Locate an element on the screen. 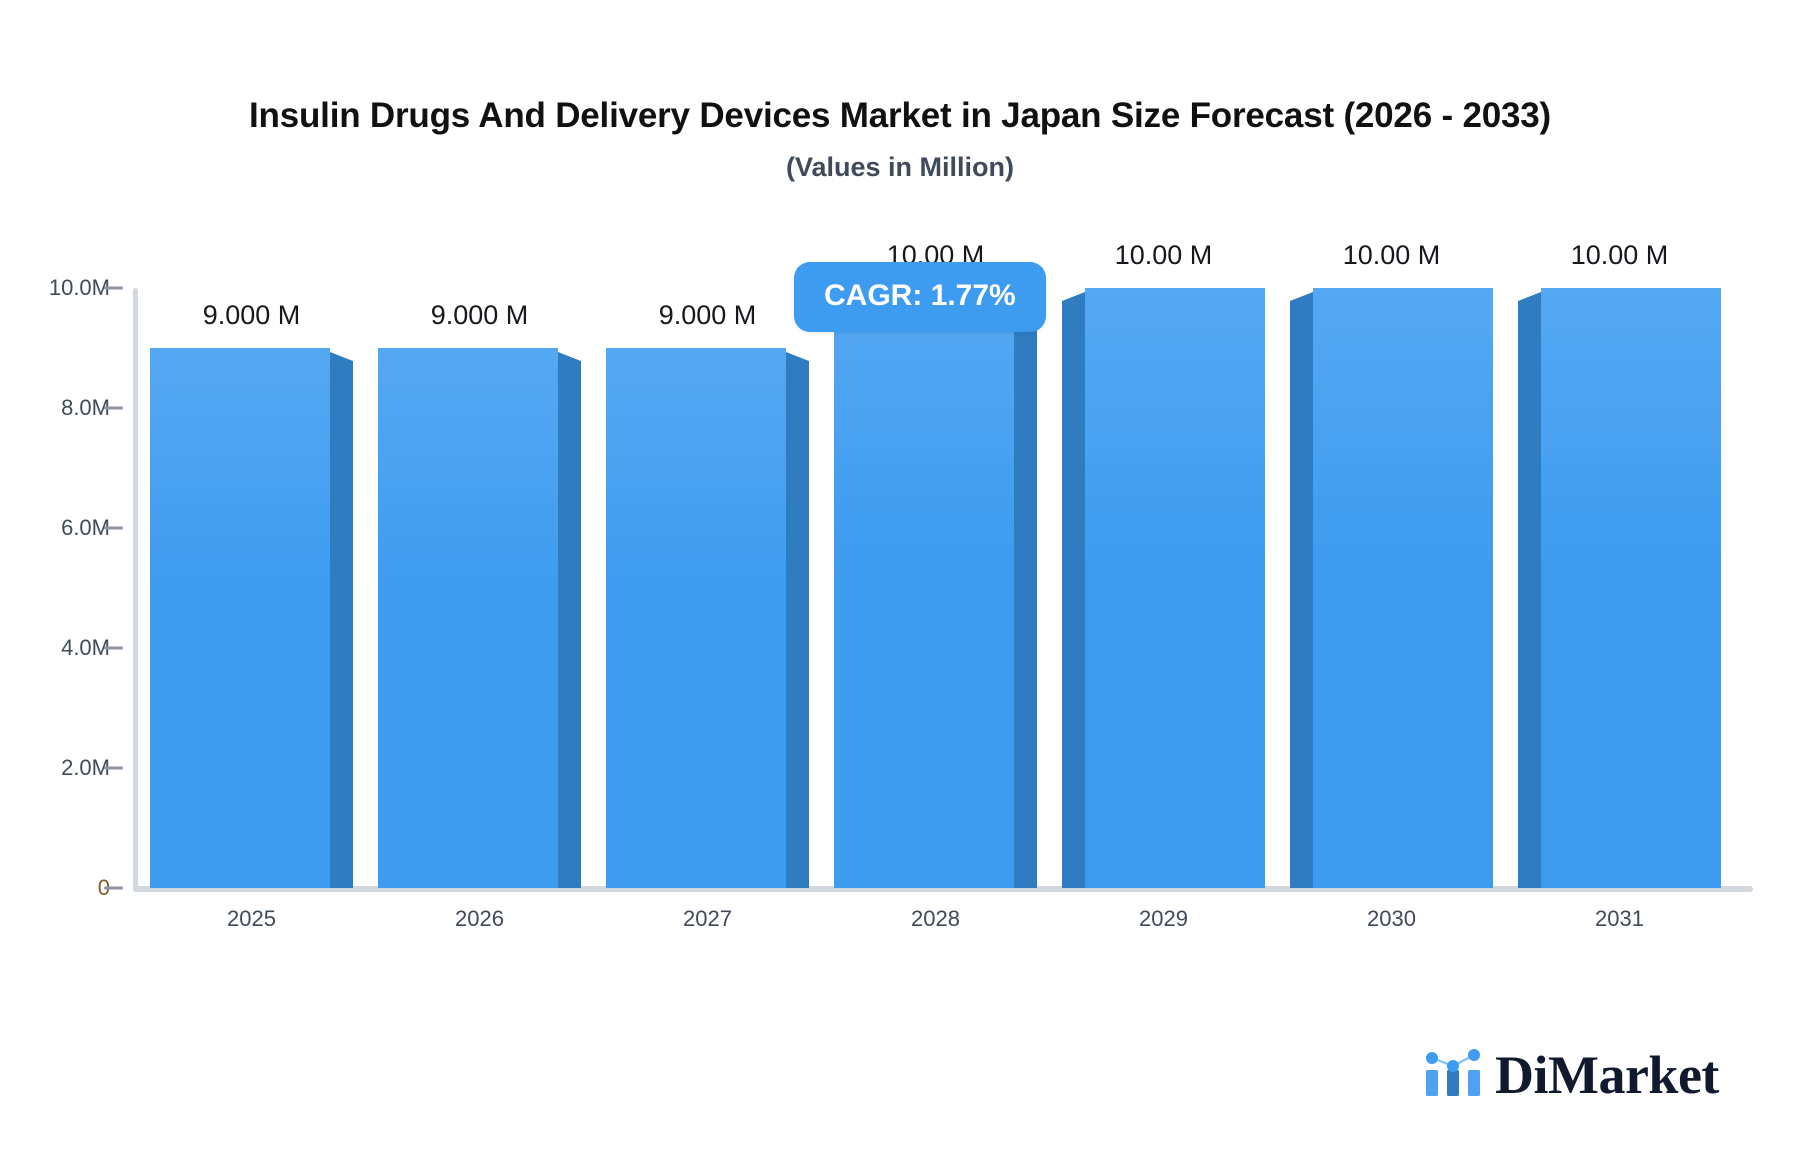 The image size is (1800, 1156). x-tick-label: 2029 is located at coordinates (1163, 918).